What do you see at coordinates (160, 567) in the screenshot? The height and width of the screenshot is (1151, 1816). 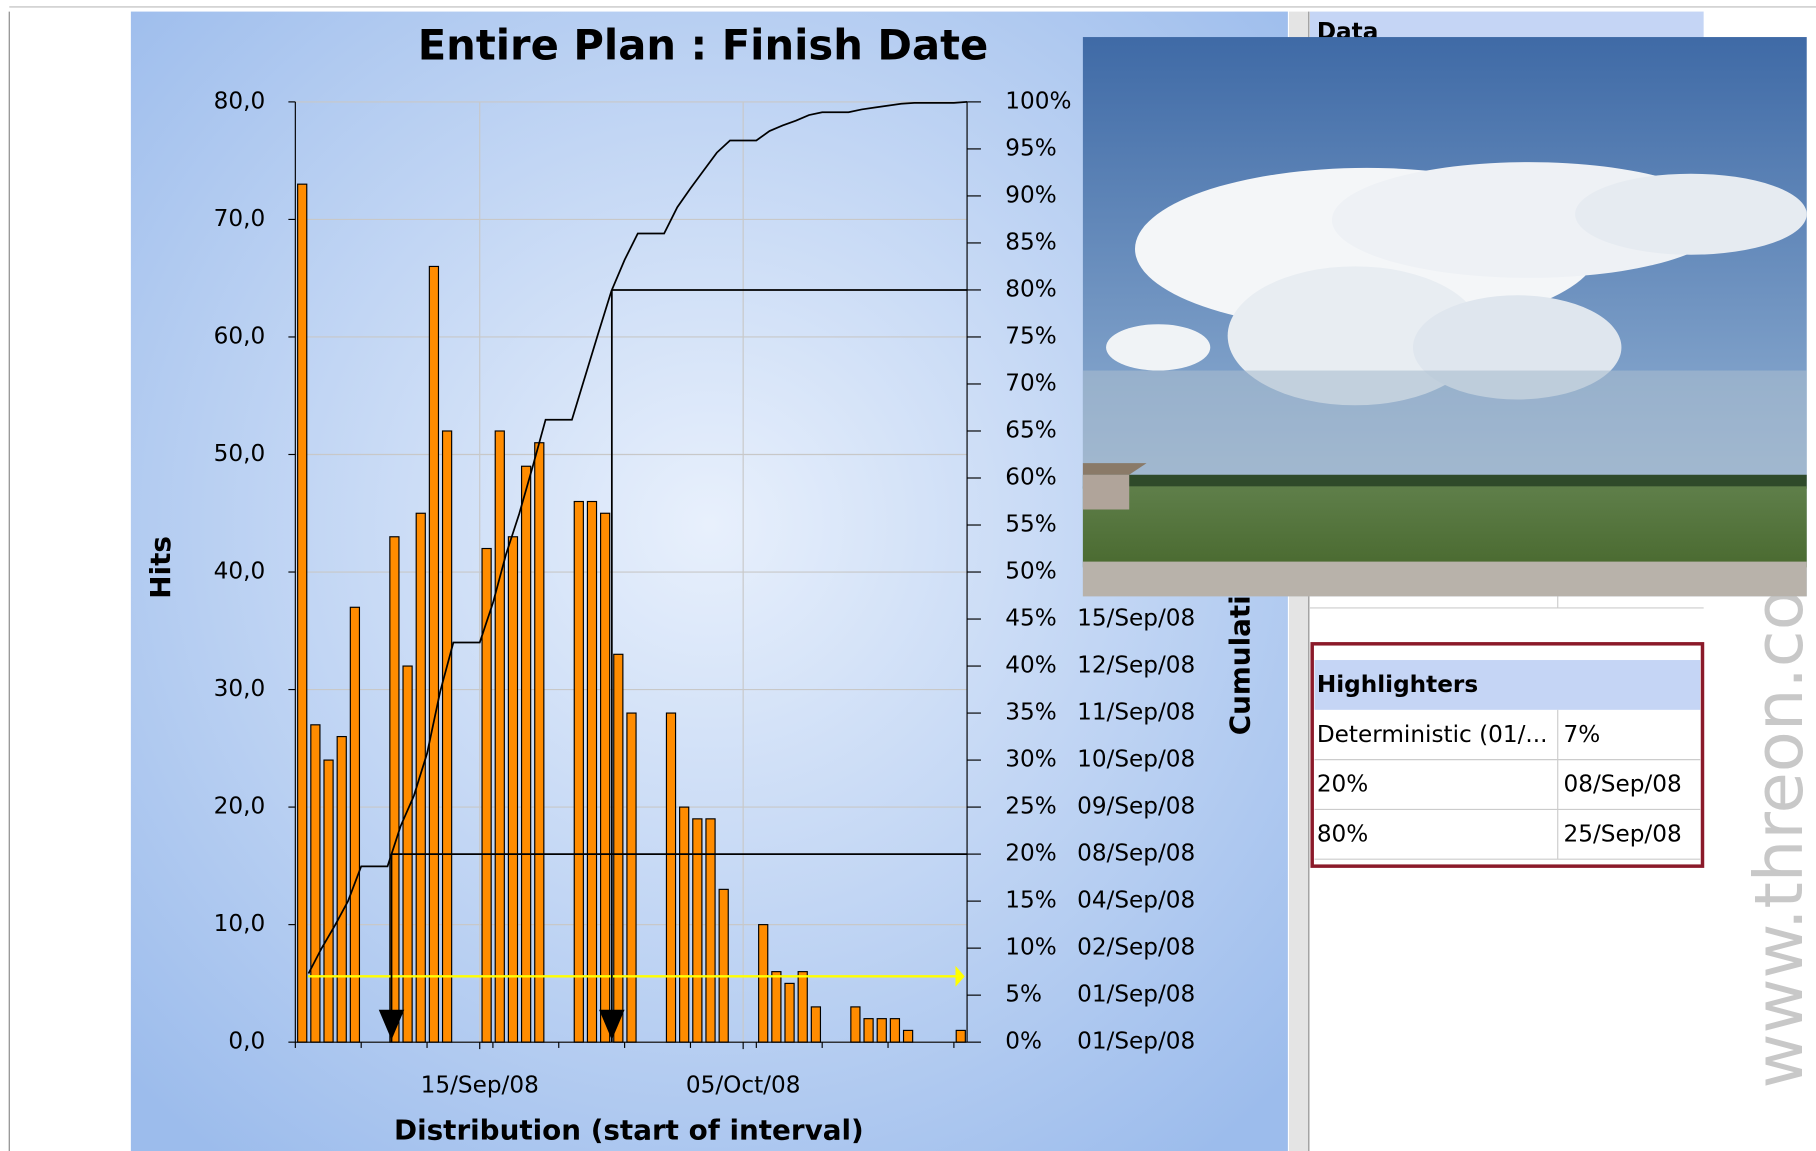 I see `y-axis-label: Hits` at bounding box center [160, 567].